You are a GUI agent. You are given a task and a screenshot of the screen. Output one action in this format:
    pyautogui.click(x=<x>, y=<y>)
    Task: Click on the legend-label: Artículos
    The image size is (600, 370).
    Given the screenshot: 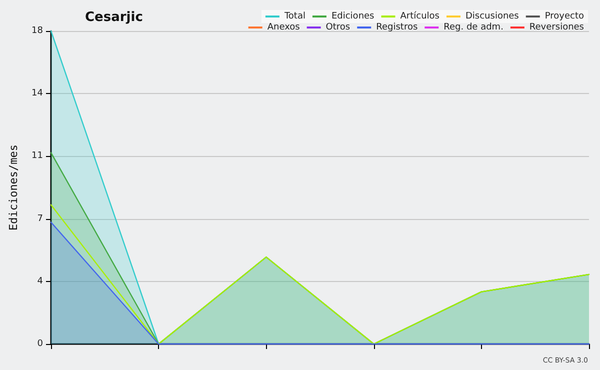 What is the action you would take?
    pyautogui.click(x=420, y=16)
    